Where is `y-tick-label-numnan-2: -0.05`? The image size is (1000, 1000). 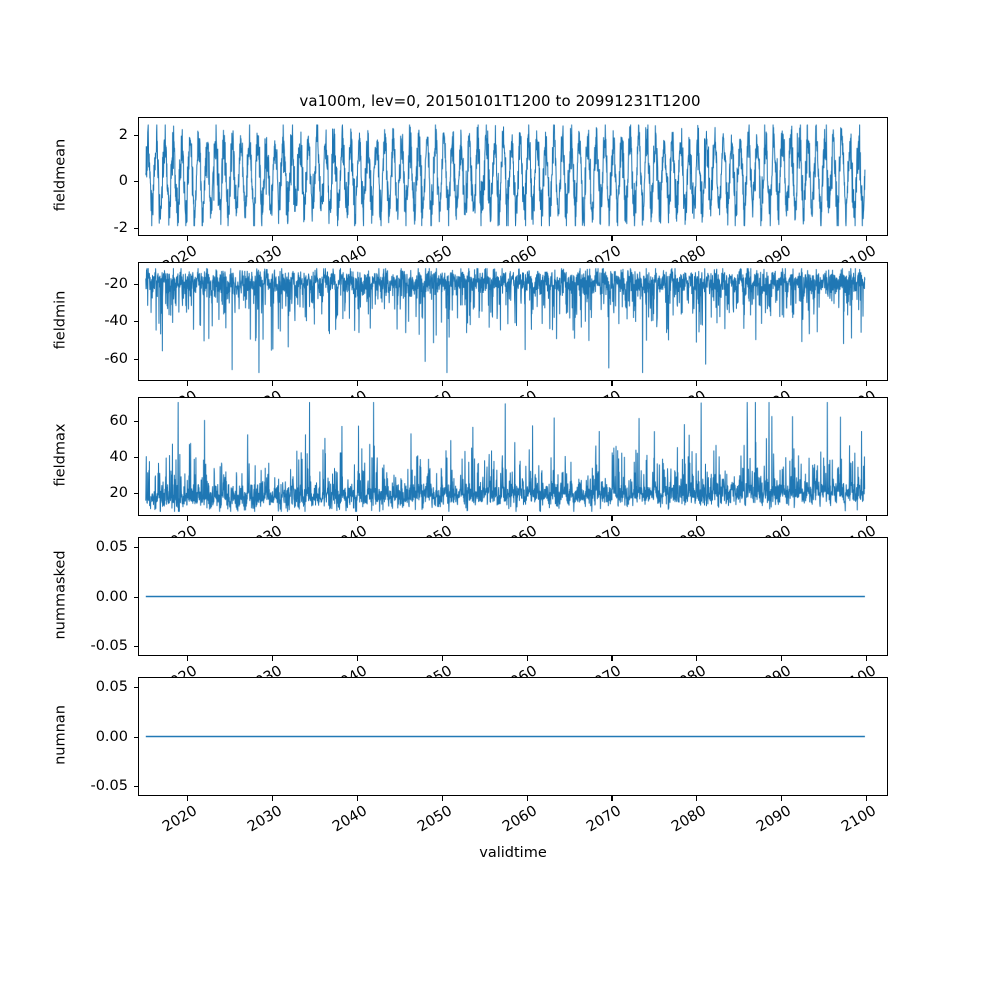 y-tick-label-numnan-2: -0.05 is located at coordinates (109, 786).